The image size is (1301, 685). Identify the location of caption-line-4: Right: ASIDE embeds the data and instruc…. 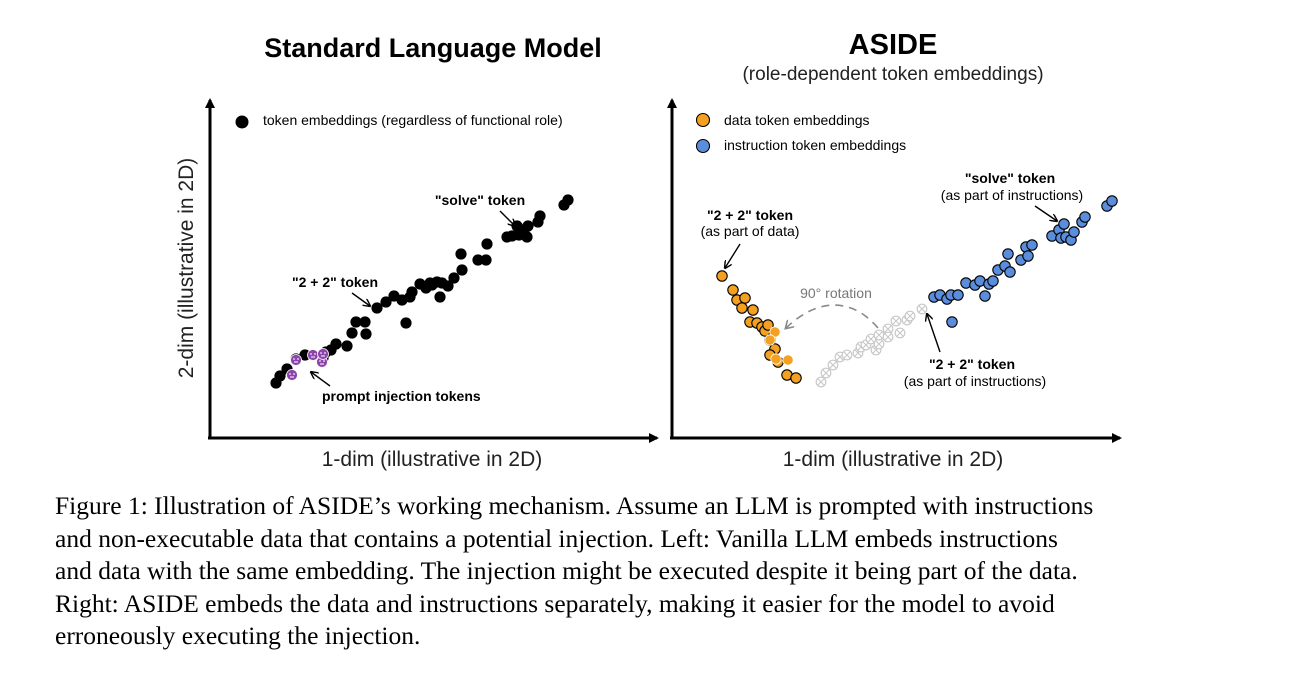
(555, 603).